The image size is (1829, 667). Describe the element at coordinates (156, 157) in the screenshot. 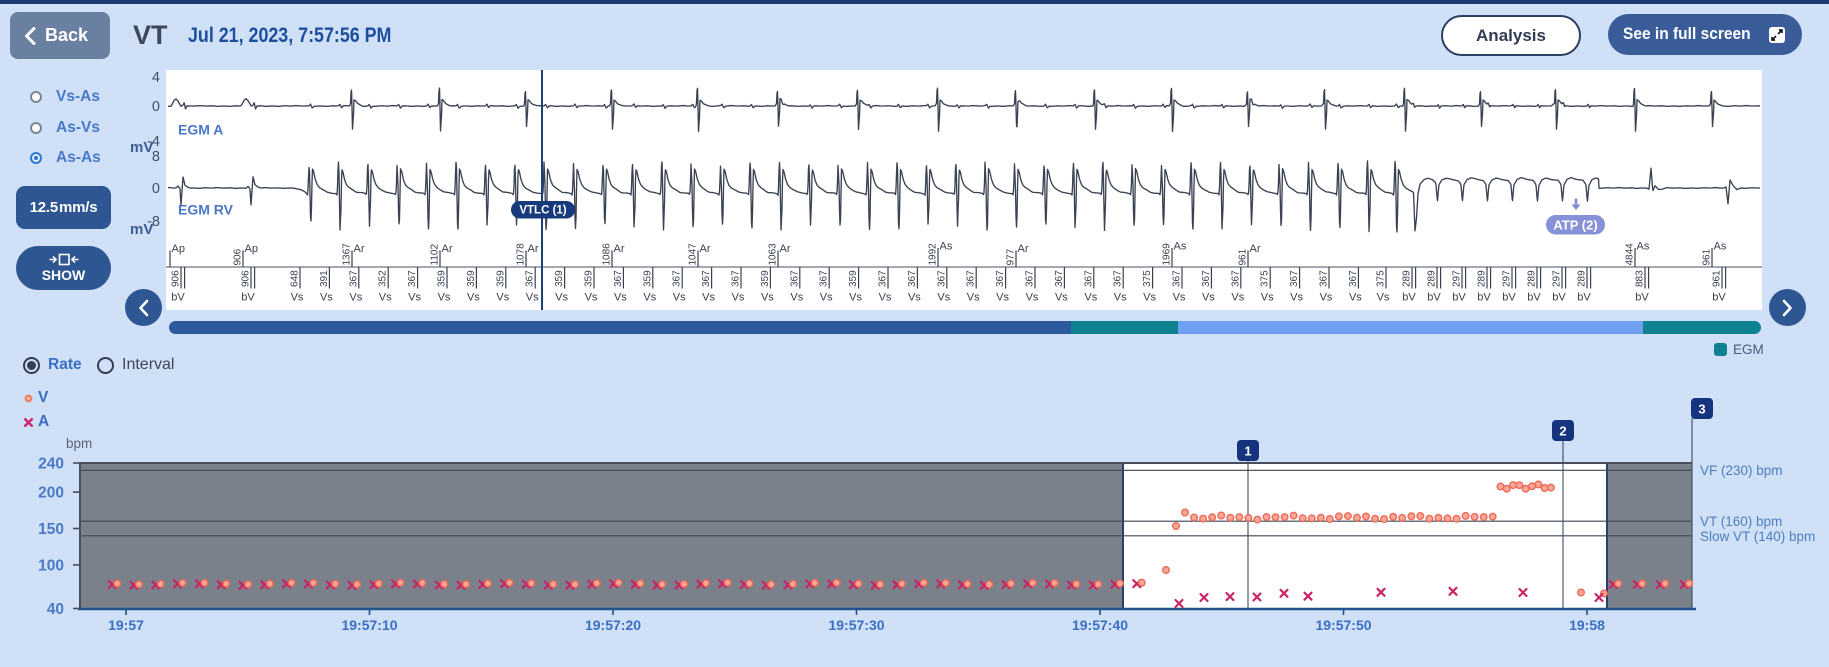

I see `svg-text: 8` at that location.